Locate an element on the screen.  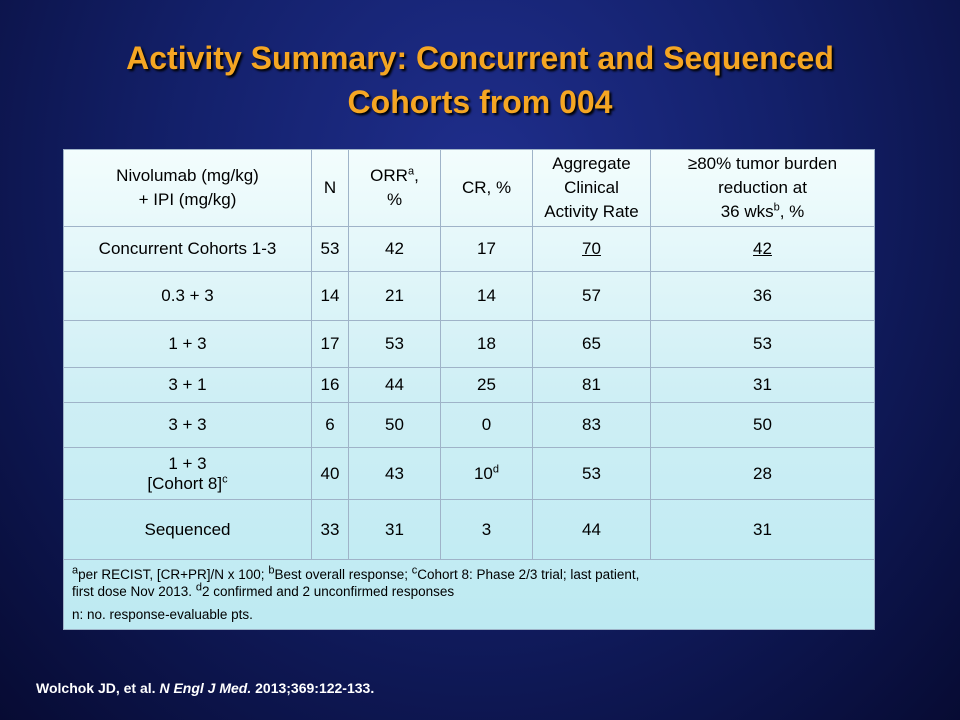
cell-cr: 17 is located at coordinates (486, 249).